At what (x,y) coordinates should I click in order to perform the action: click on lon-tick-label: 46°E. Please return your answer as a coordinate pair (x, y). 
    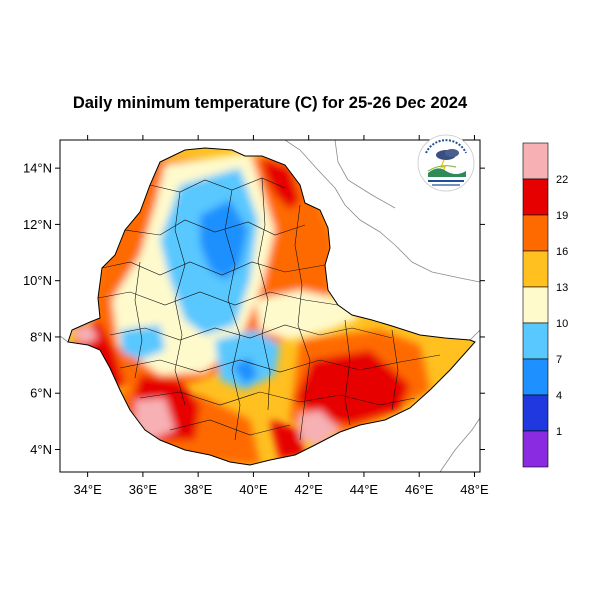
    Looking at the image, I should click on (419, 489).